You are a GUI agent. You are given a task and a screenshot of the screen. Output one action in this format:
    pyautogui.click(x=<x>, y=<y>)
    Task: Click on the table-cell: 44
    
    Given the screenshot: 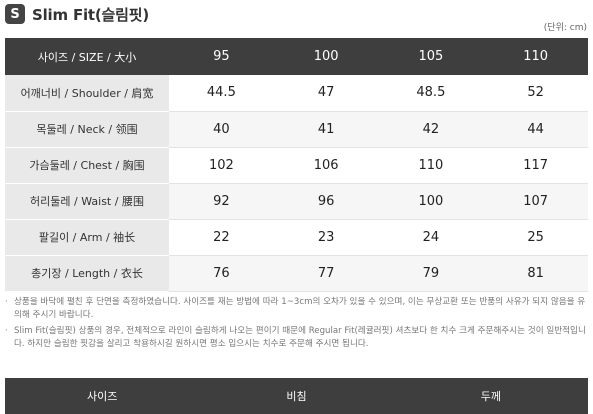 What is the action you would take?
    pyautogui.click(x=535, y=129)
    